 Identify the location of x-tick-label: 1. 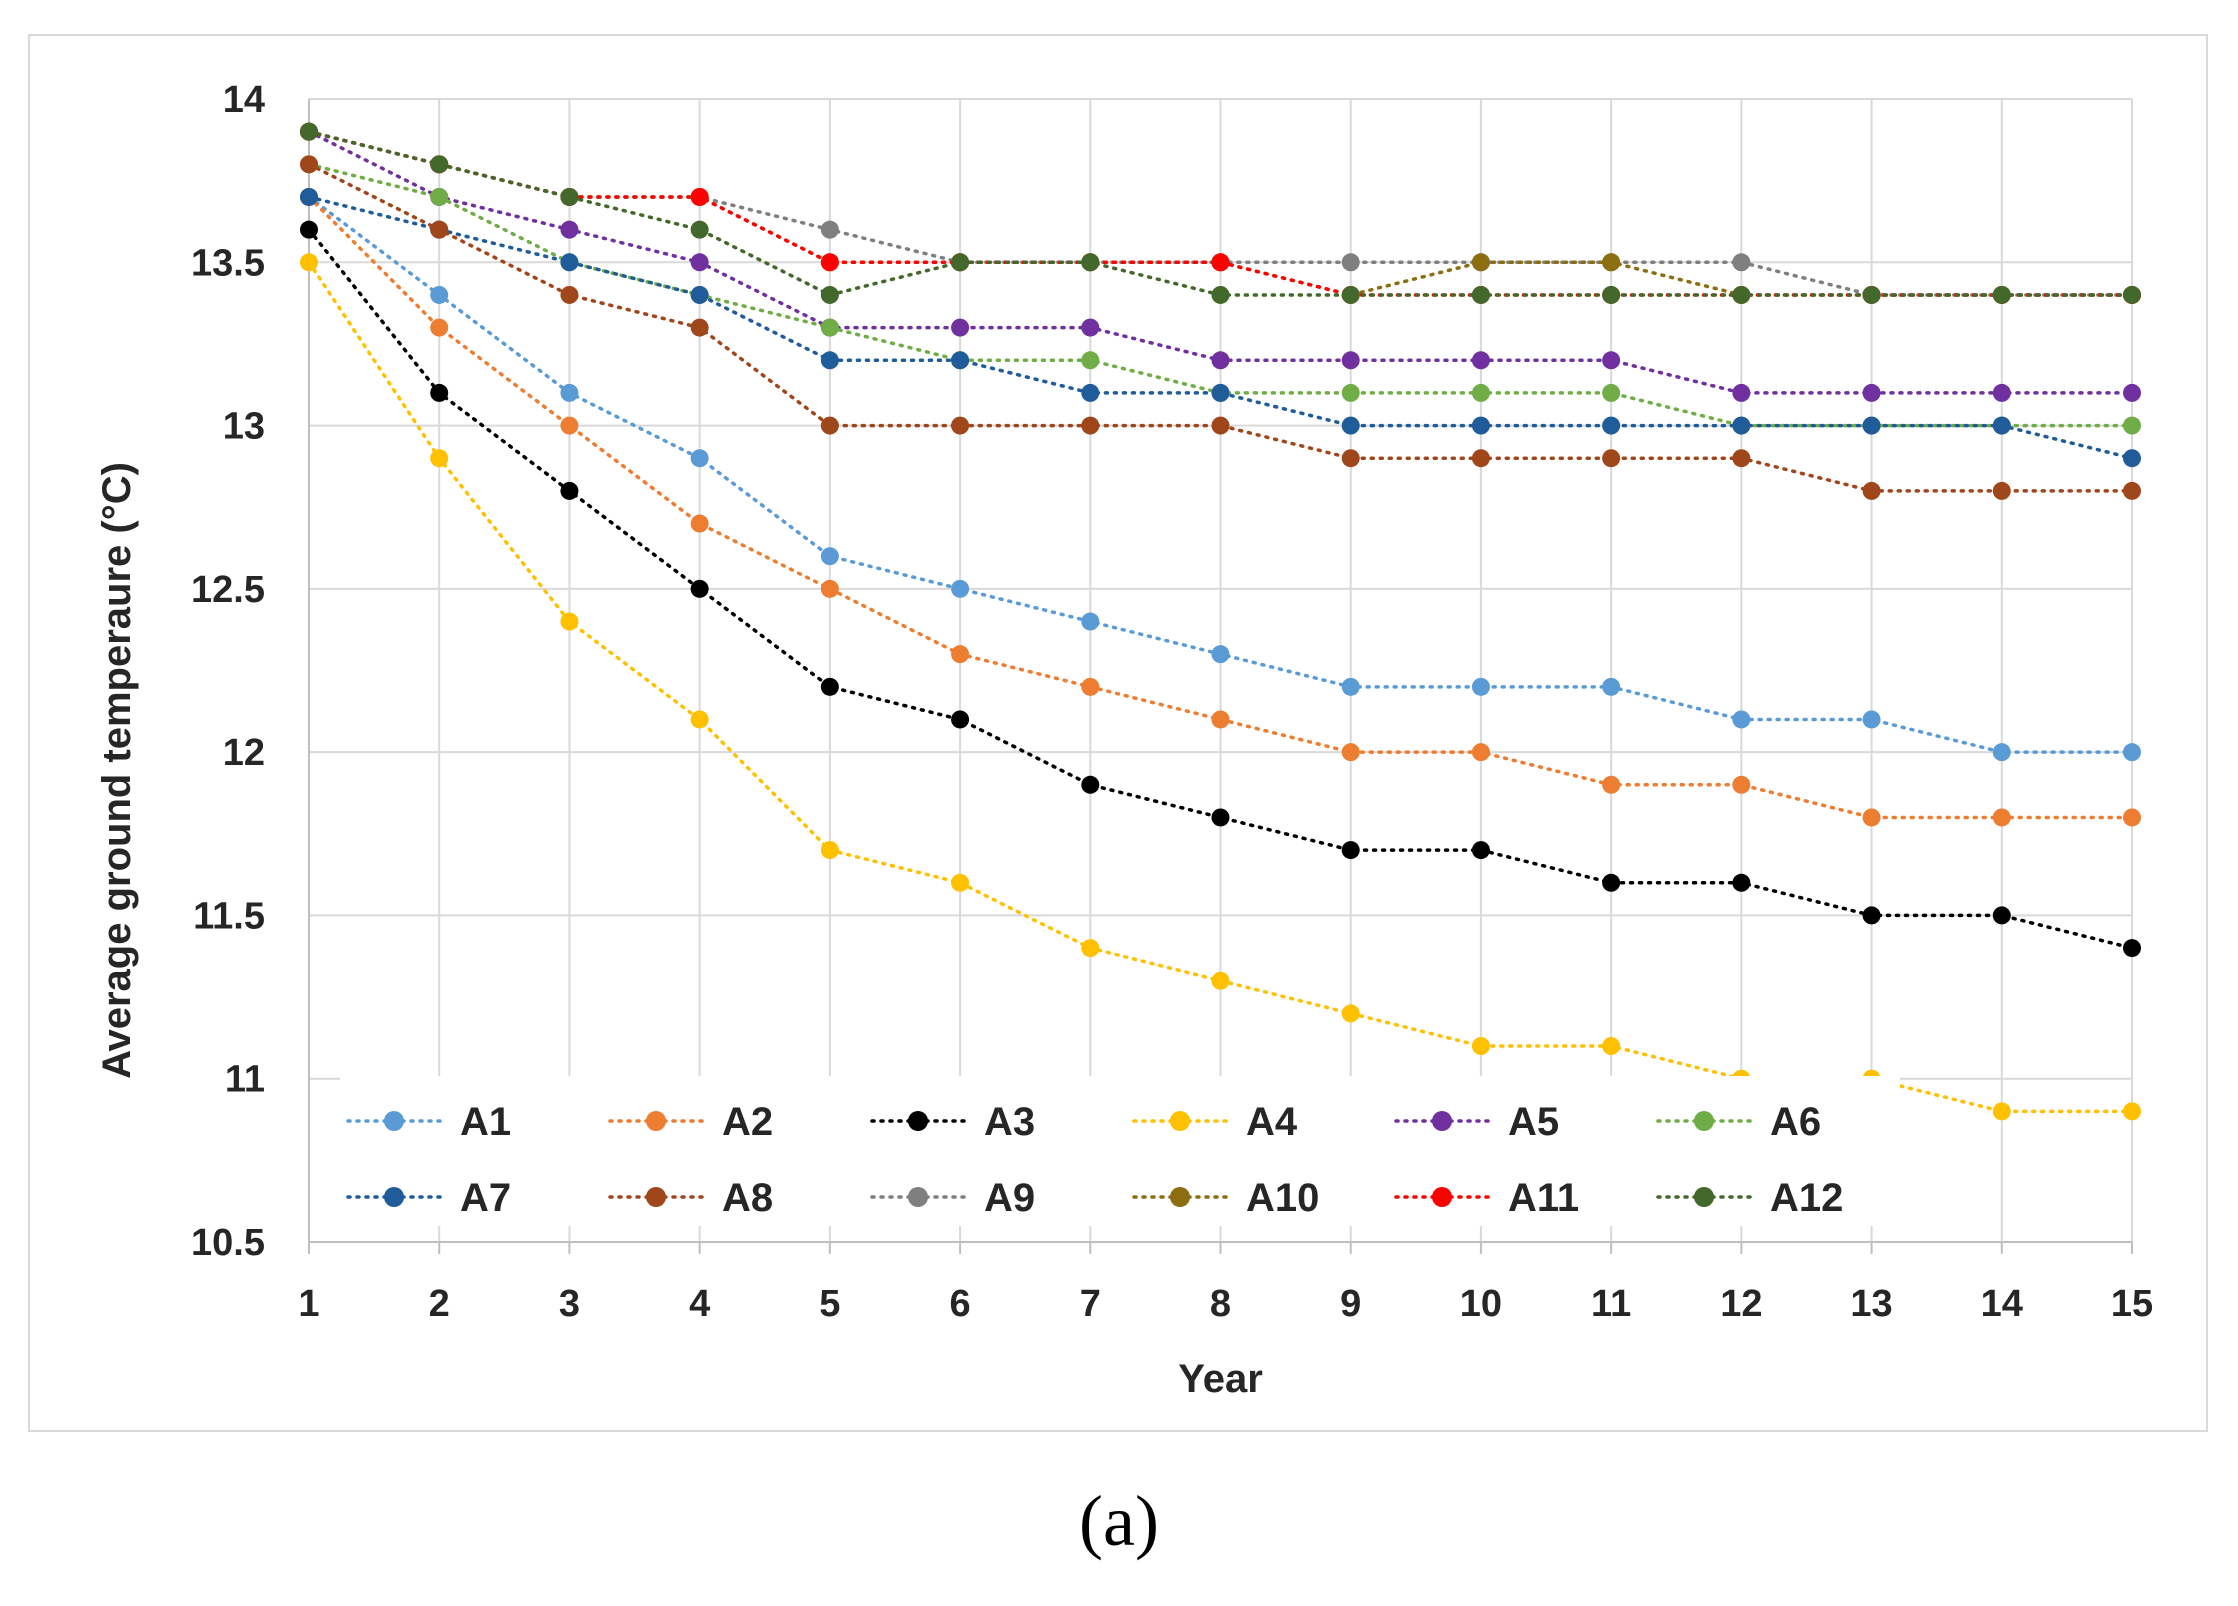
(308, 1304).